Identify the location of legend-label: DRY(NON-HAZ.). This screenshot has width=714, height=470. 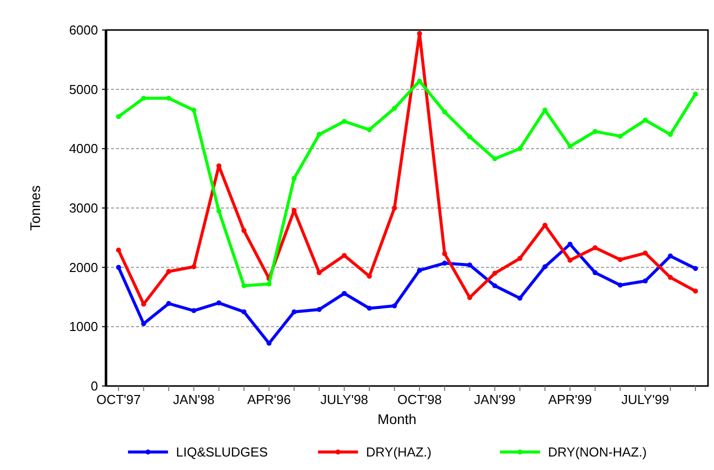
(597, 452).